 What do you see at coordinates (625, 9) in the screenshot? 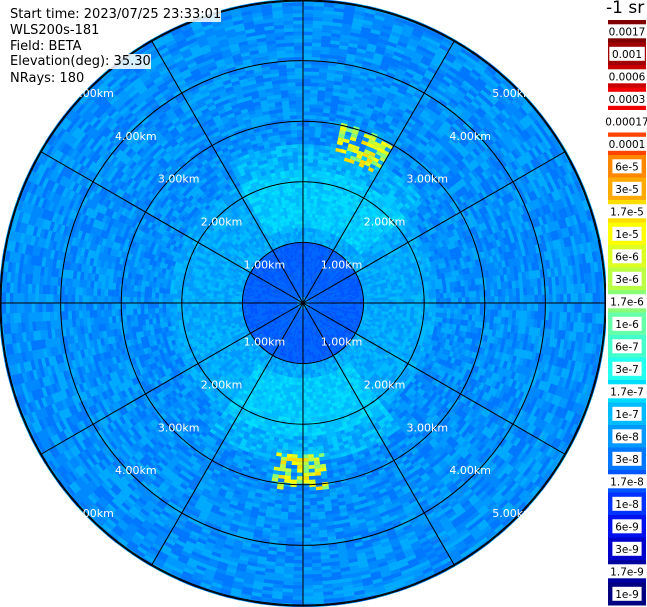
I see `colorbar-title: -1 sr` at bounding box center [625, 9].